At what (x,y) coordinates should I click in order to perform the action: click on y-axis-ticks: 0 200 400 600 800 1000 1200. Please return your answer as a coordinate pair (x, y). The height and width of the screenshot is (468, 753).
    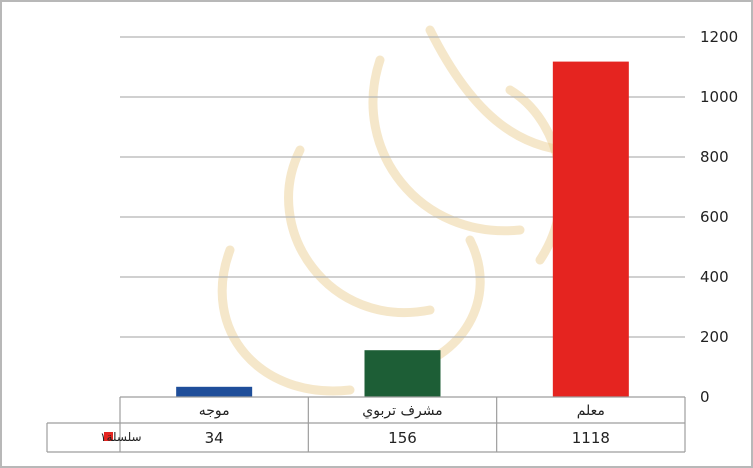
    Looking at the image, I should click on (719, 217).